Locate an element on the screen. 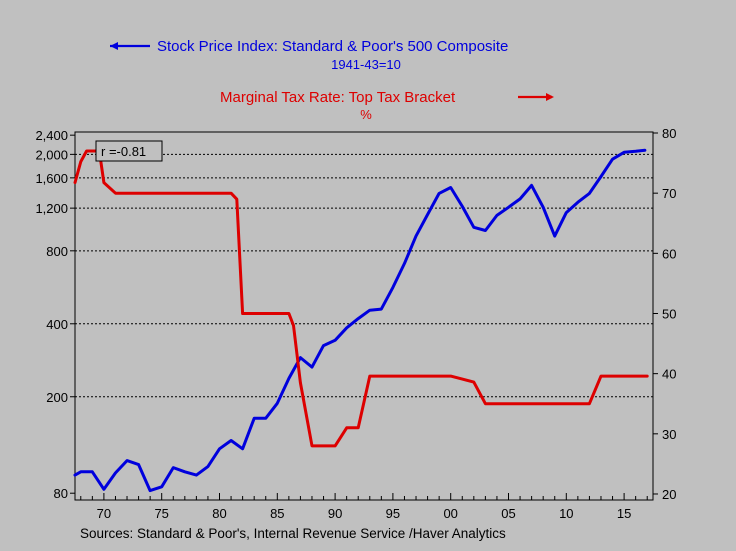 This screenshot has height=551, width=736. correlation-label: r =-0.81 is located at coordinates (123, 151).